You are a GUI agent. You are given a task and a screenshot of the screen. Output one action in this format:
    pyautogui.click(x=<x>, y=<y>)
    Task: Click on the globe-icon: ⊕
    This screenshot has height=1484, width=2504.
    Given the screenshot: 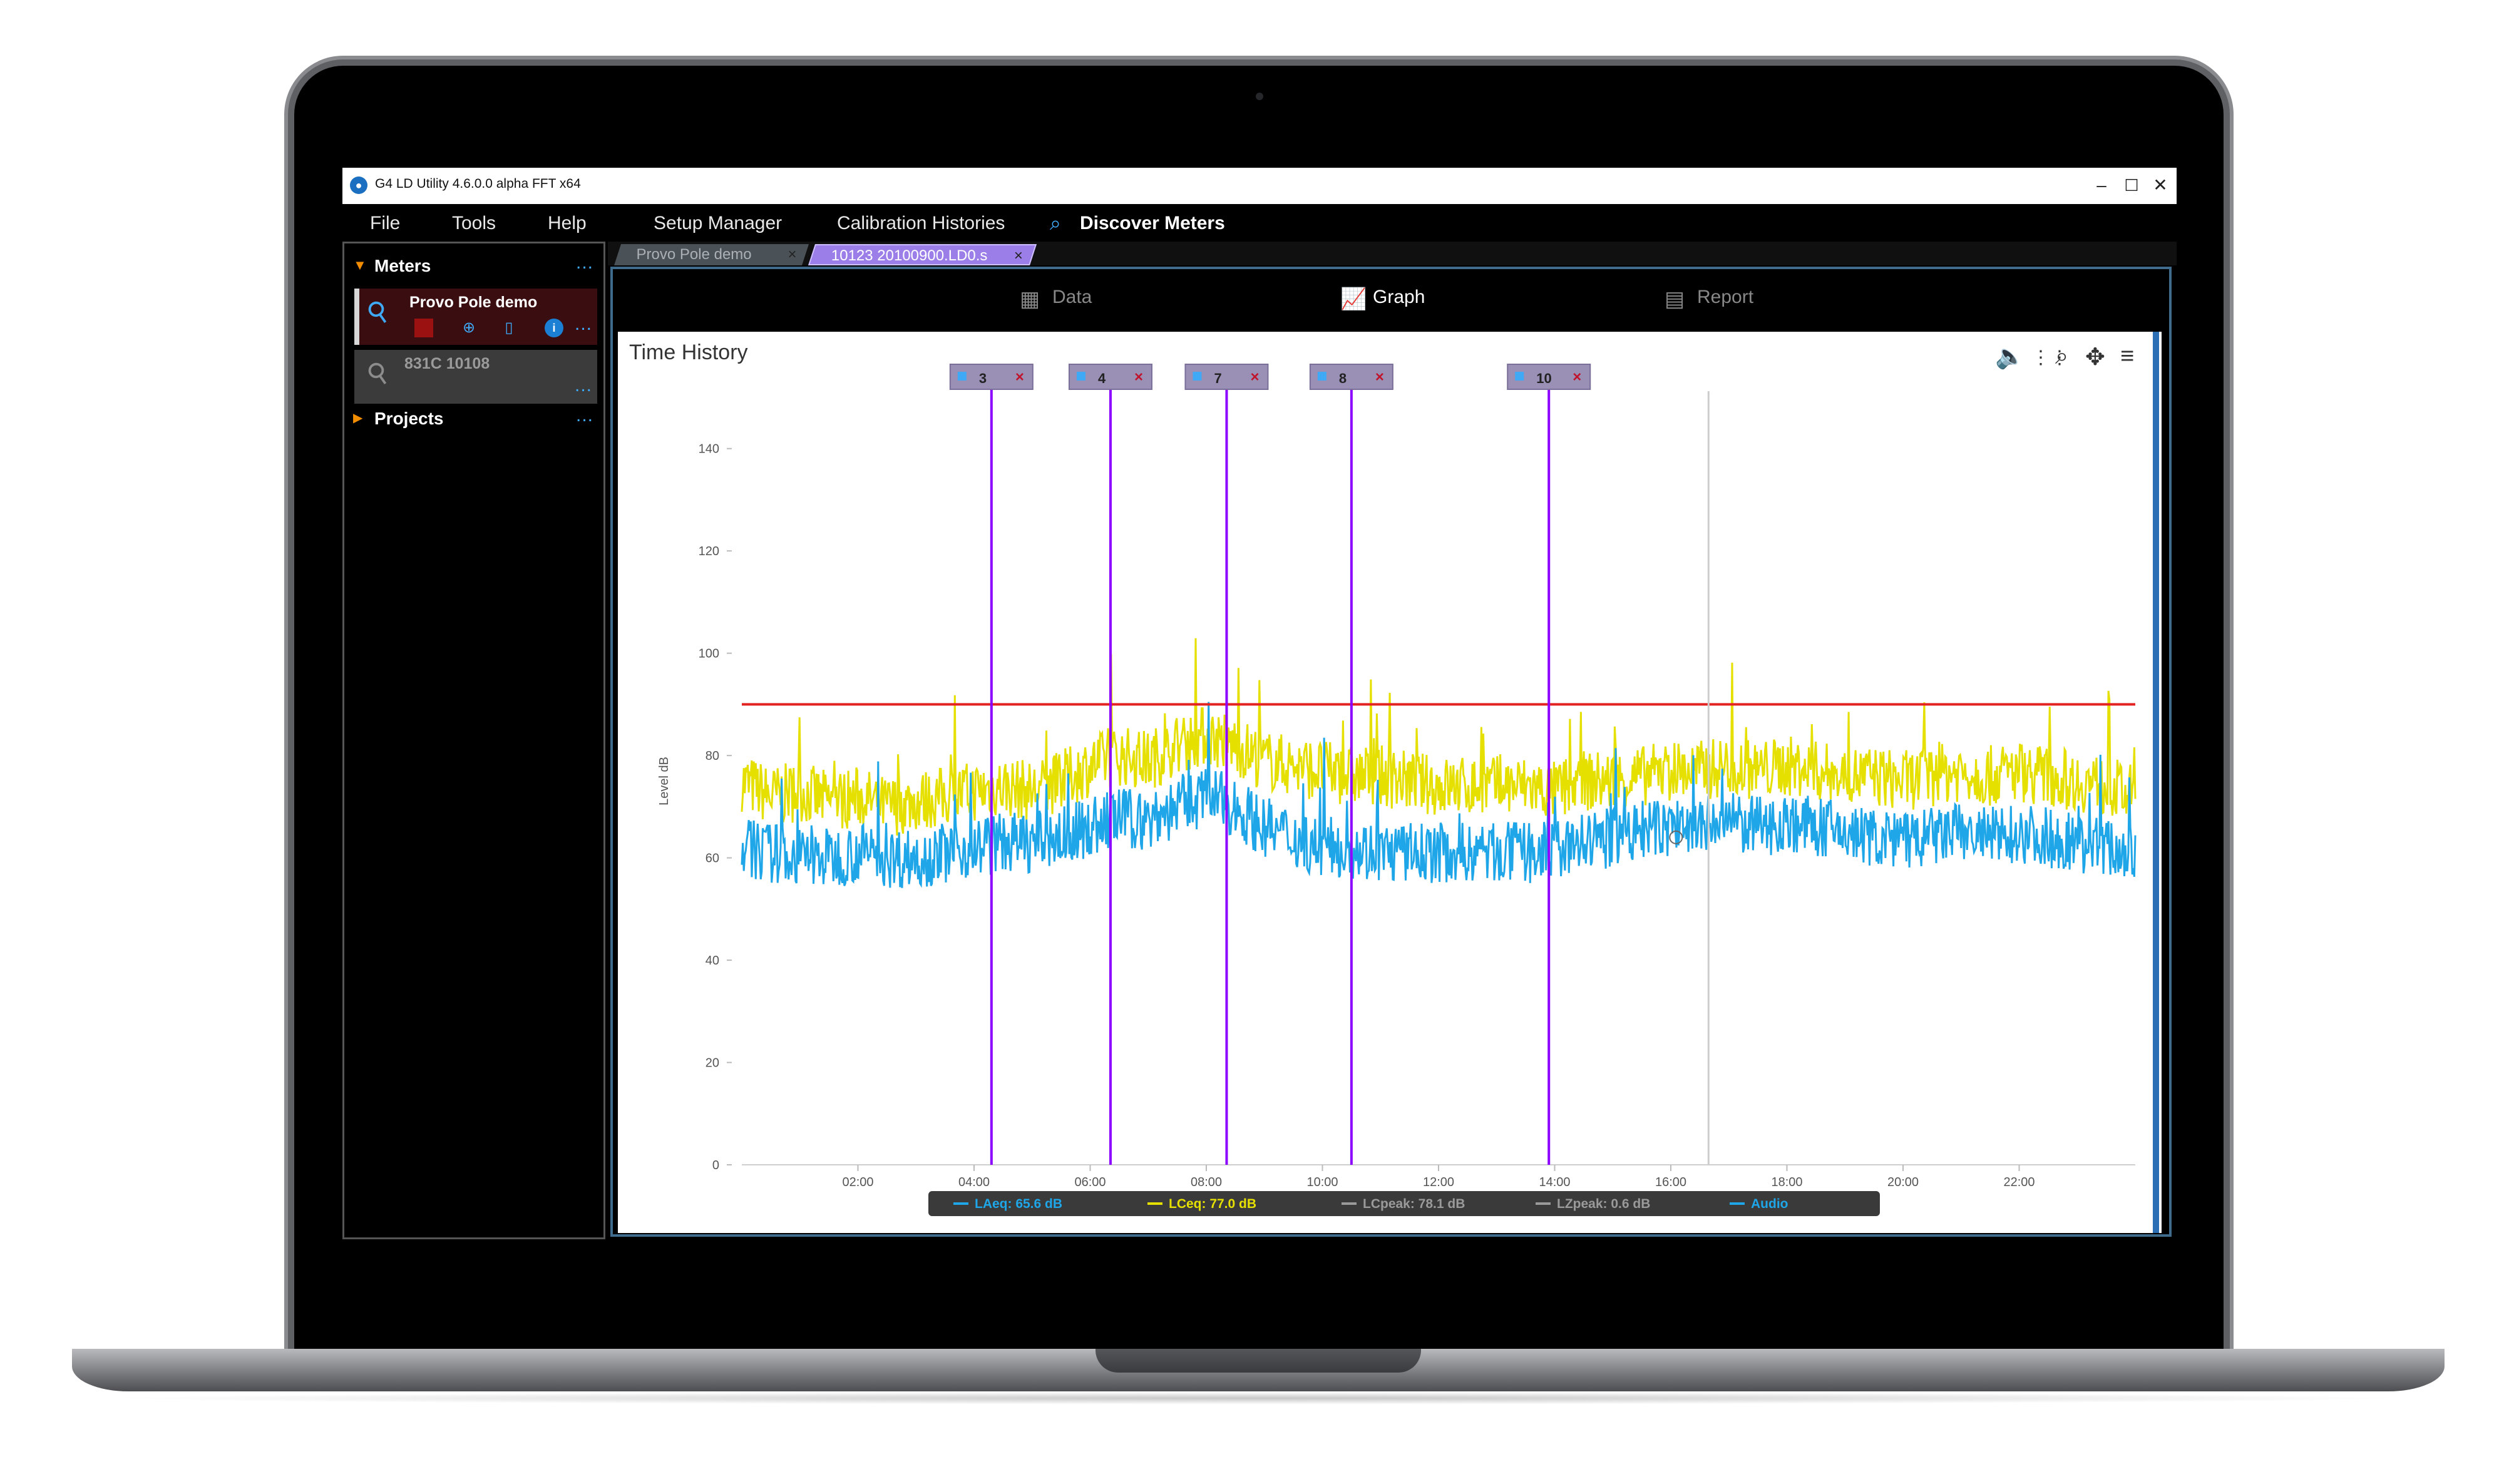 What is the action you would take?
    pyautogui.click(x=469, y=327)
    